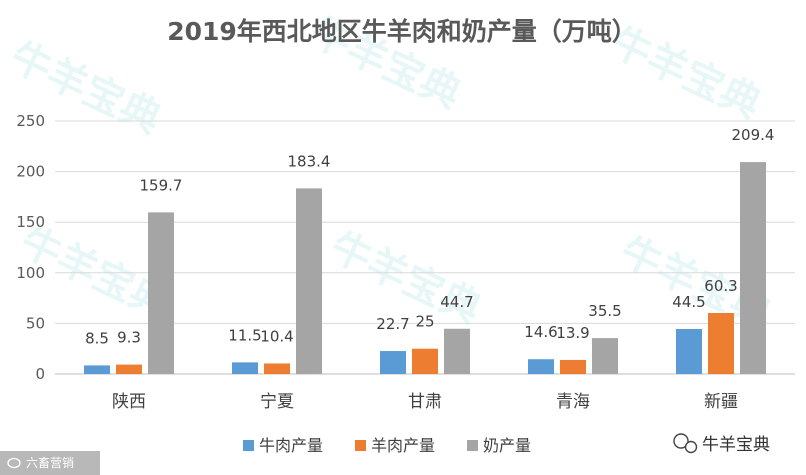 Image resolution: width=806 pixels, height=475 pixels. I want to click on data-label: 25, so click(424, 322).